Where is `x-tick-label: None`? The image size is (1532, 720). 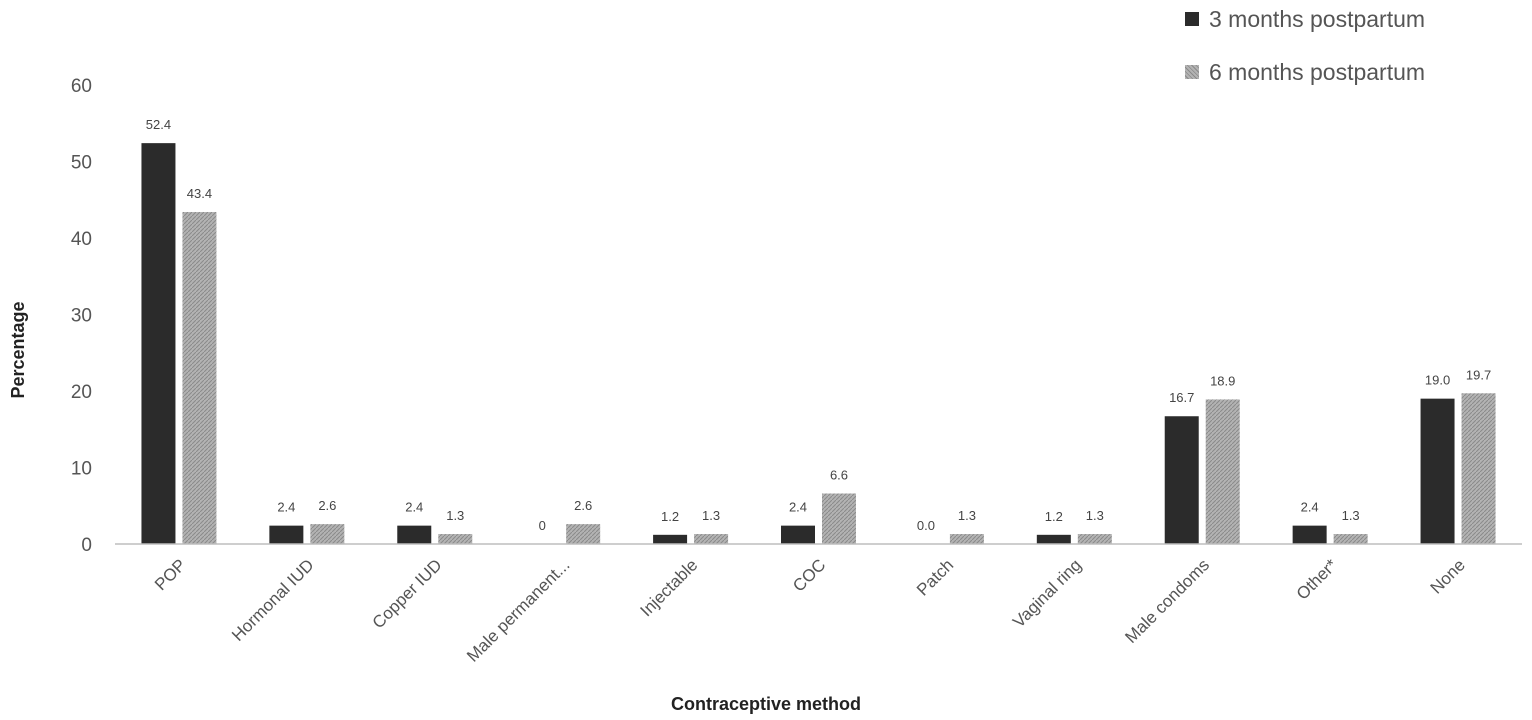
x-tick-label: None is located at coordinates (1448, 576).